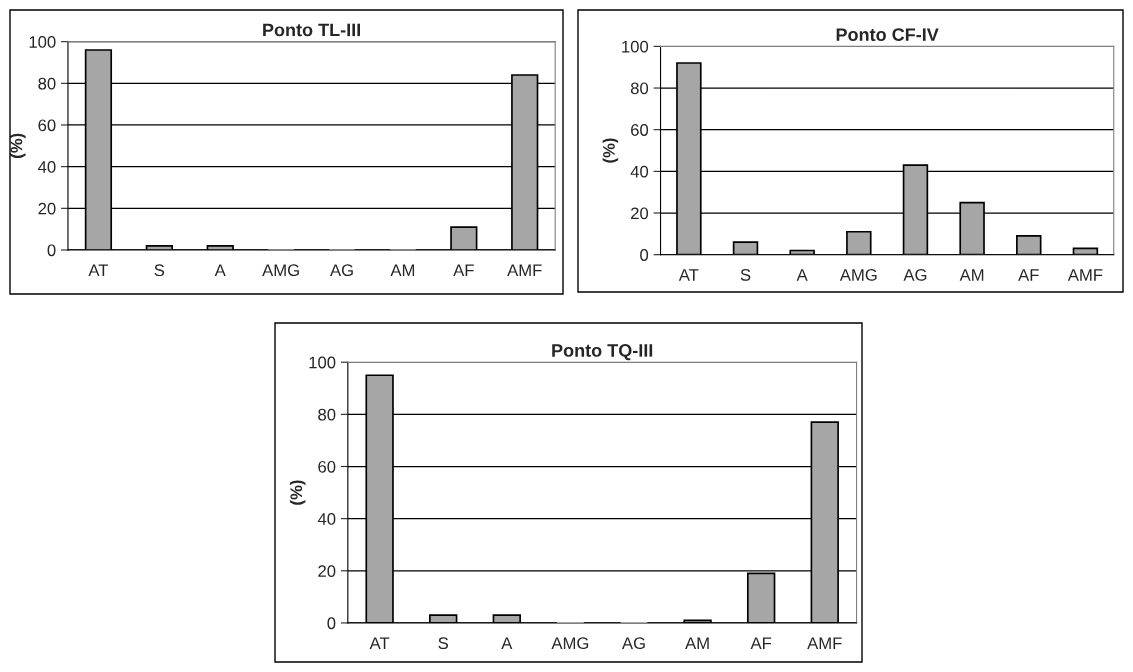  Describe the element at coordinates (887, 34) in the screenshot. I see `chart-title: Ponto CF-IV` at that location.